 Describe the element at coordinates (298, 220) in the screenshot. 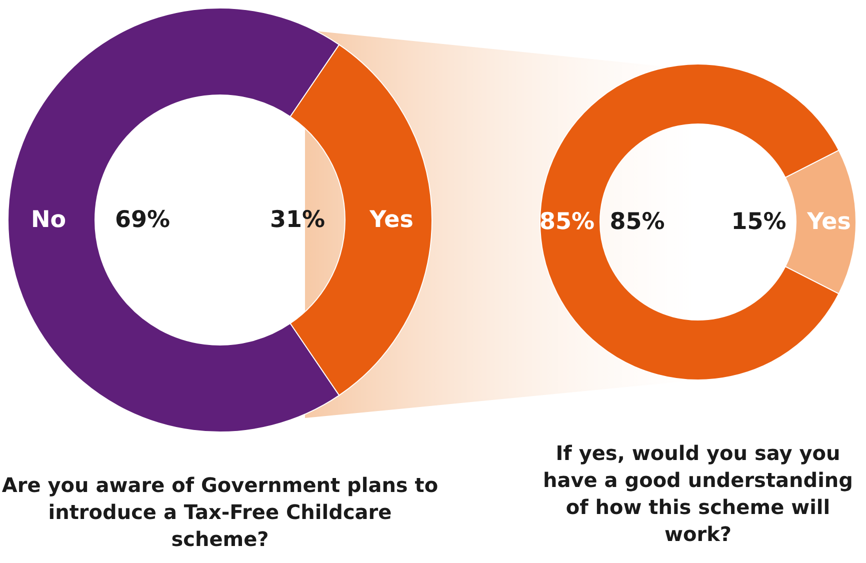

I see `data-label: 31%` at that location.